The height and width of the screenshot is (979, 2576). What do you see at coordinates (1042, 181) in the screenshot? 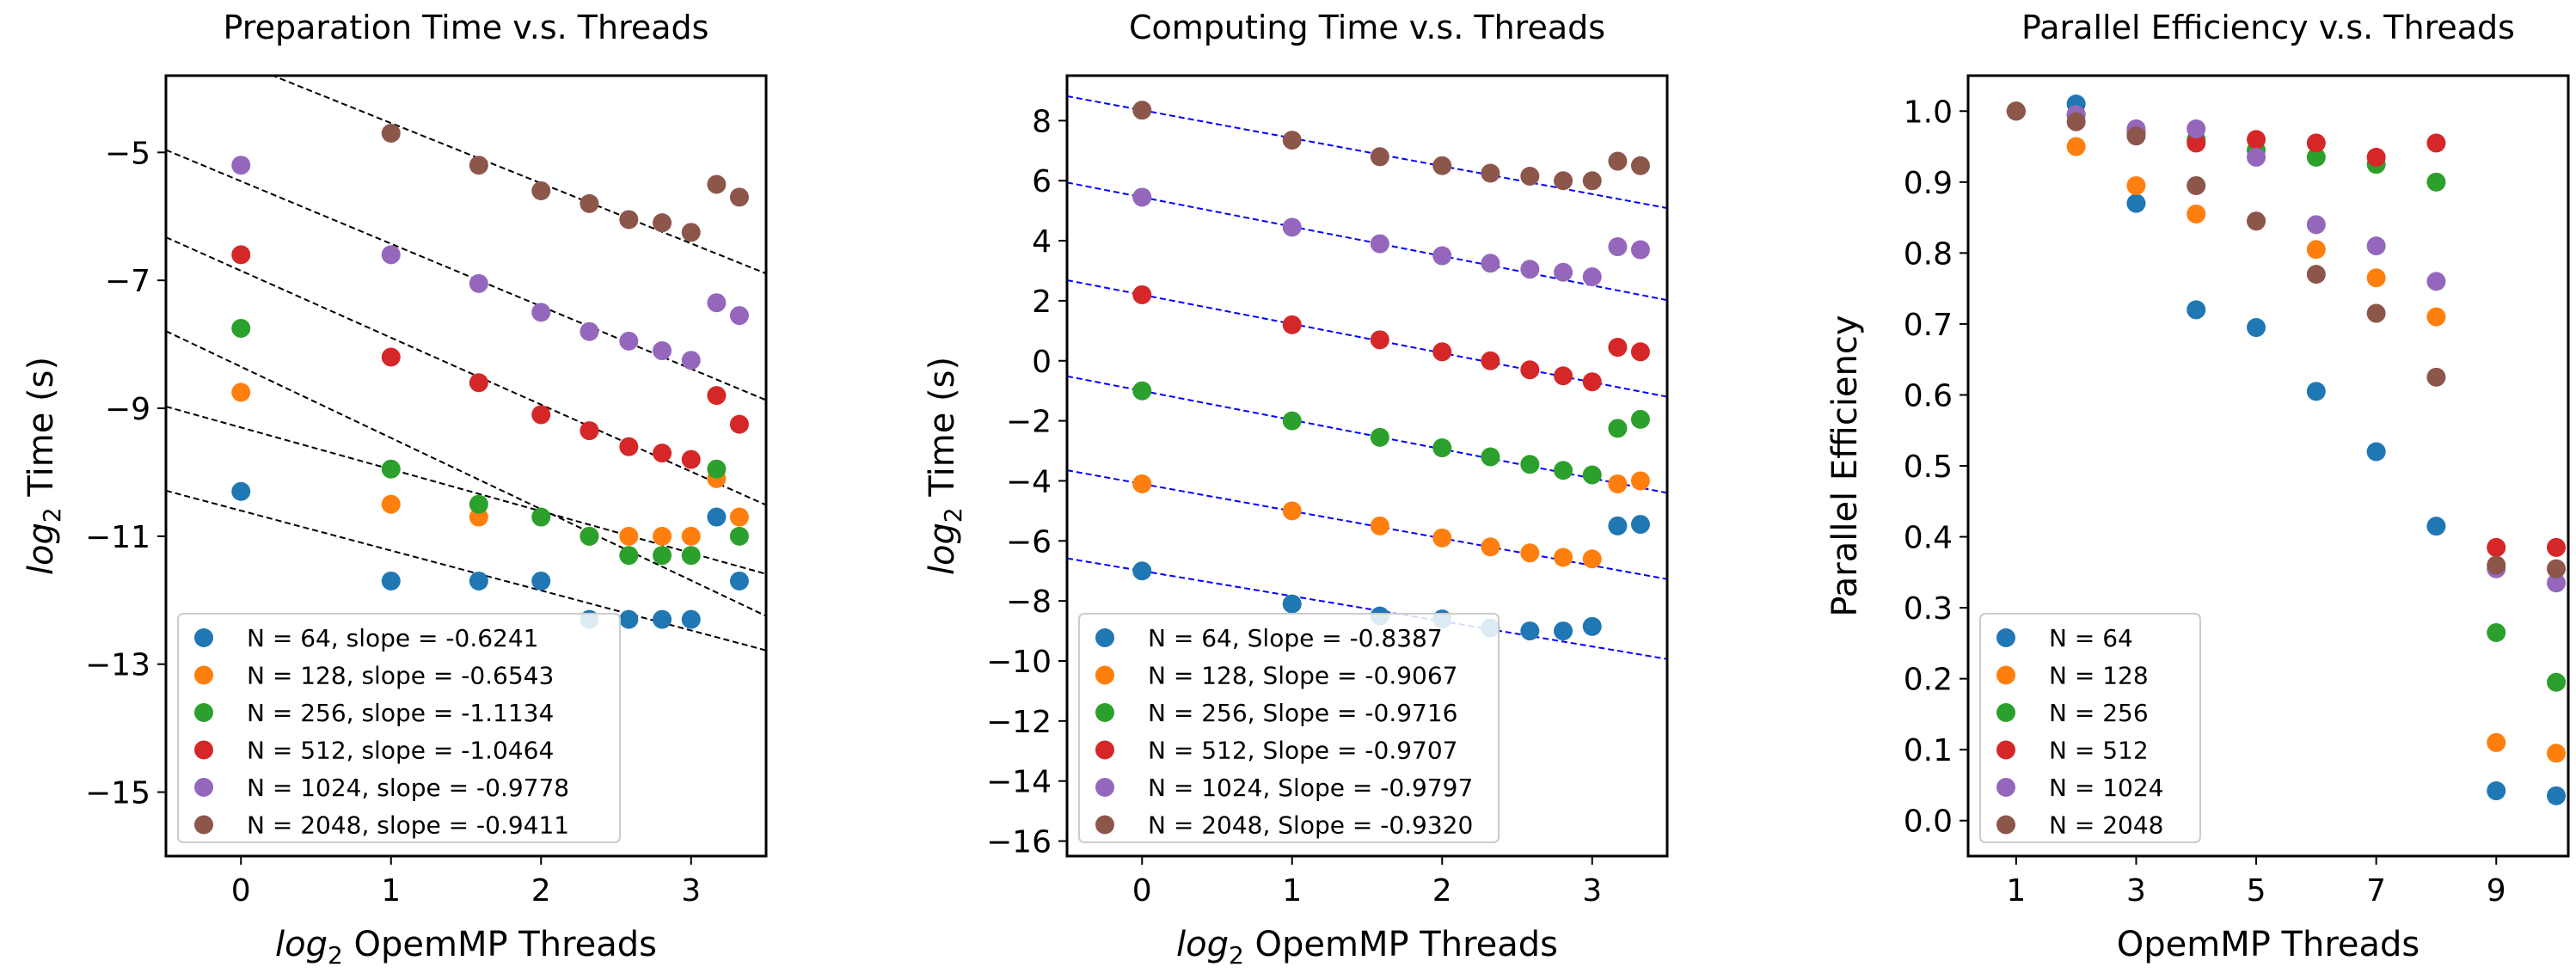
I see `y-tick-label: 6` at bounding box center [1042, 181].